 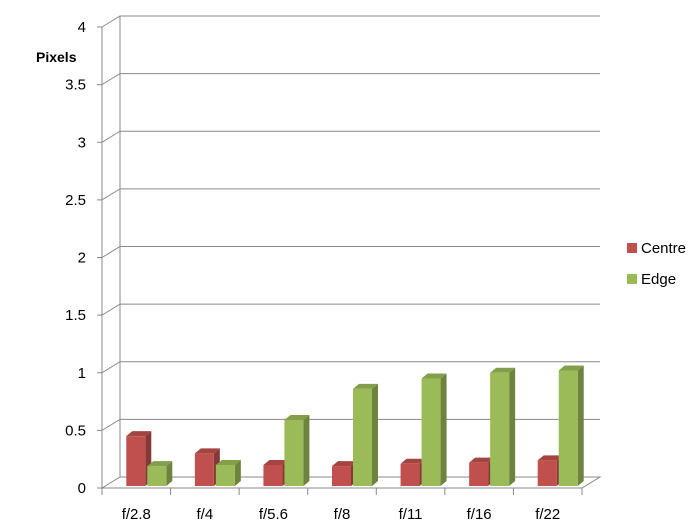 I want to click on bar-edge-f/2.8, so click(x=160, y=473).